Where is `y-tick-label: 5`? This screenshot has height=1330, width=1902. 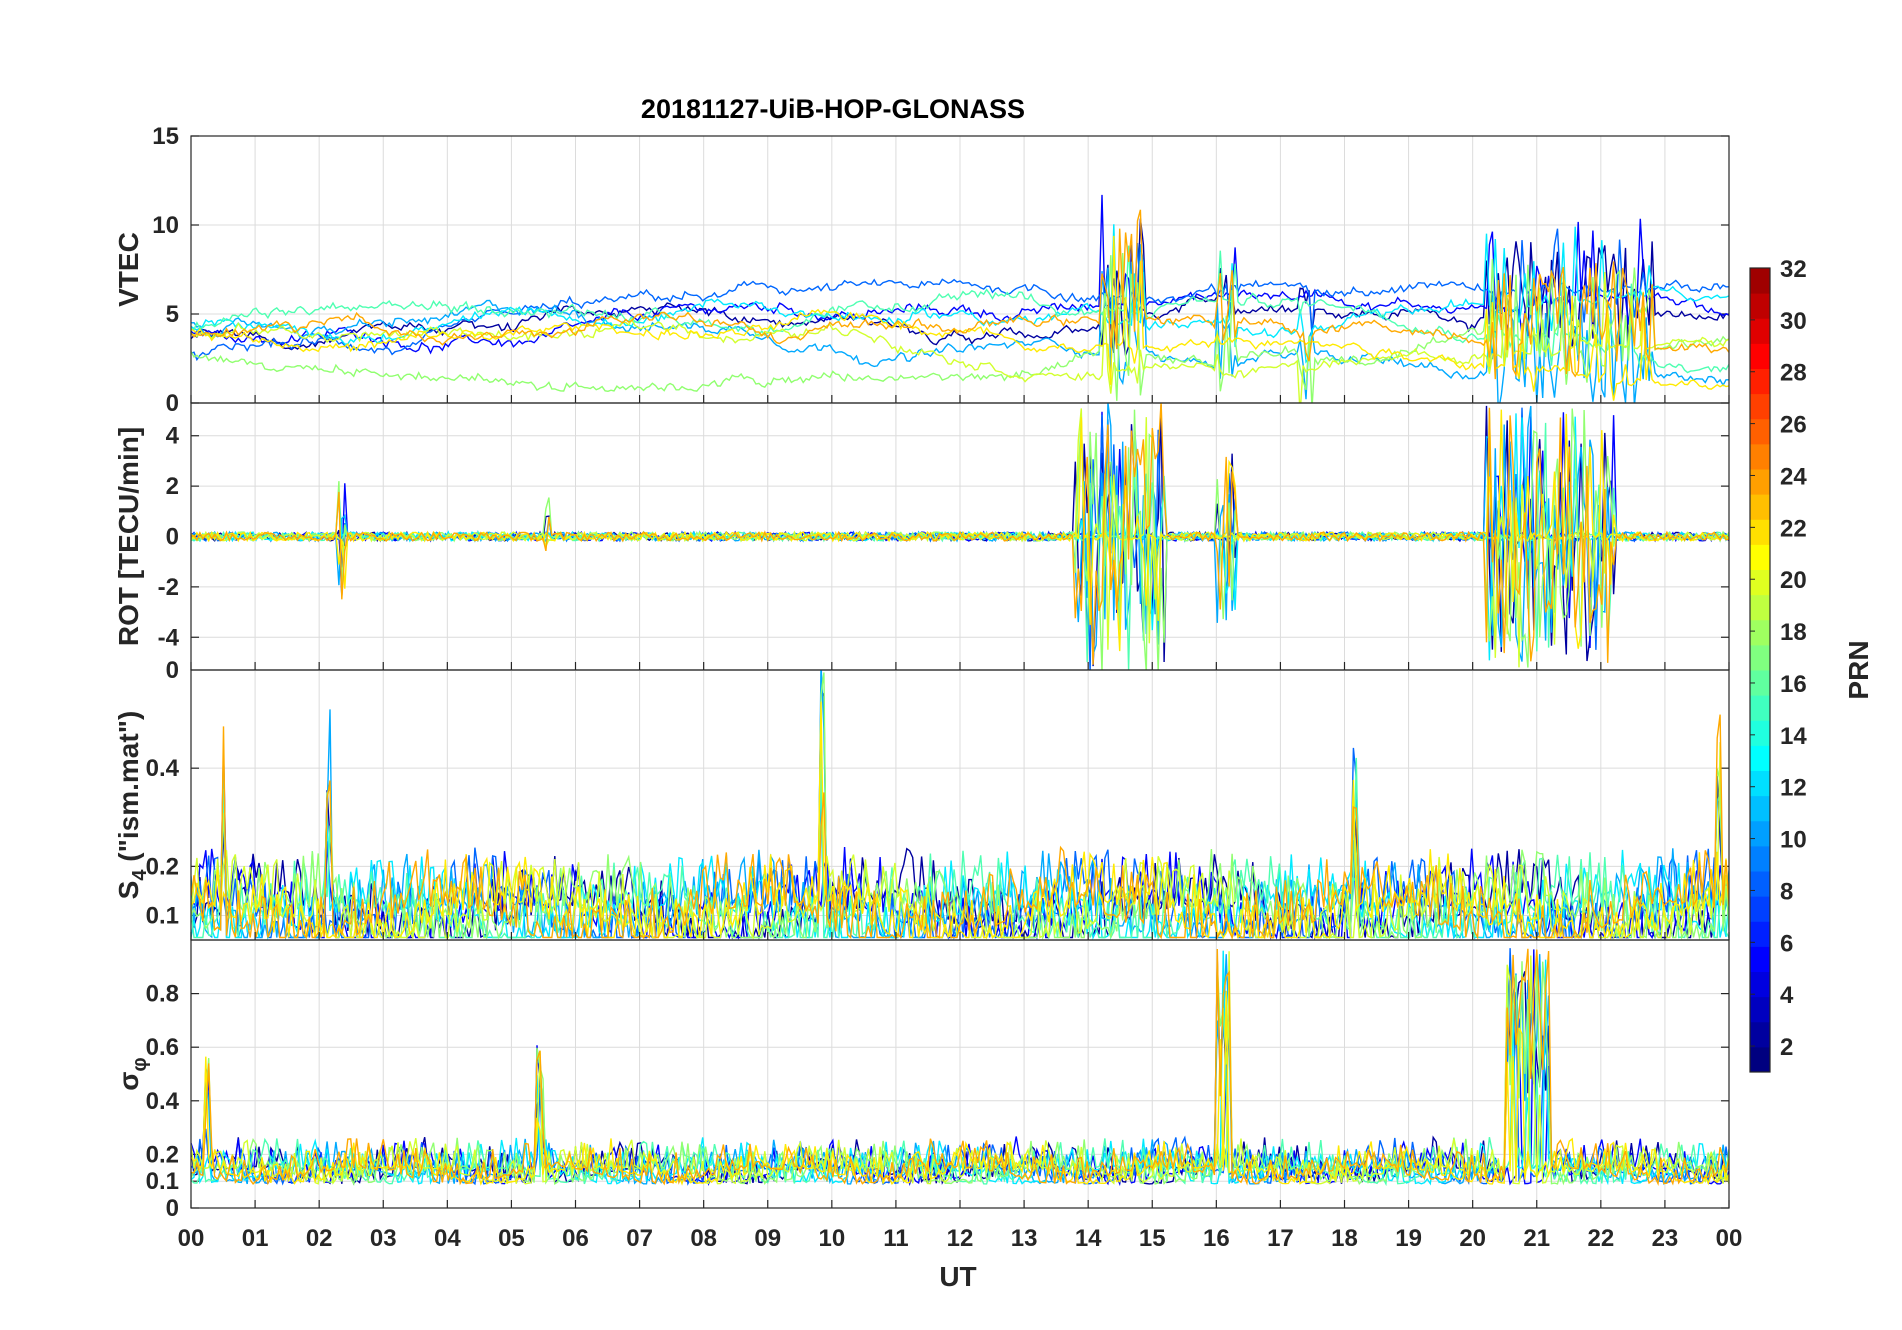 y-tick-label: 5 is located at coordinates (172, 314).